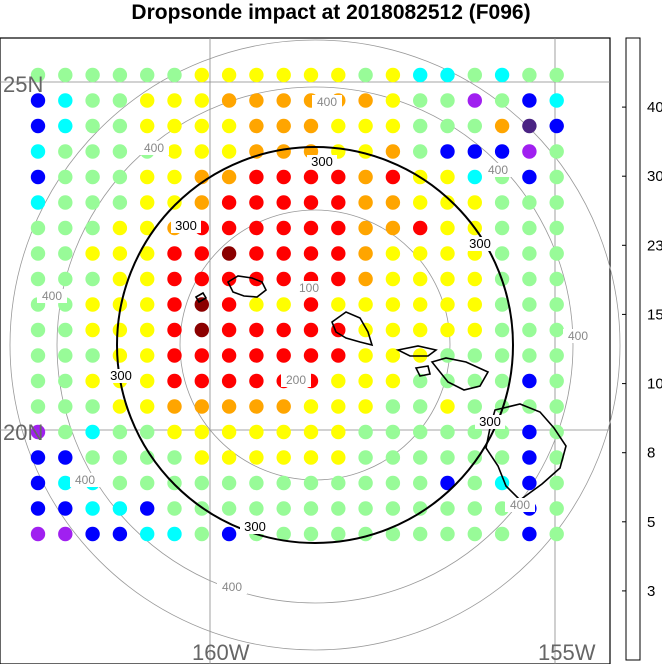  Describe the element at coordinates (654, 314) in the screenshot. I see `colorbar-label: 15` at that location.